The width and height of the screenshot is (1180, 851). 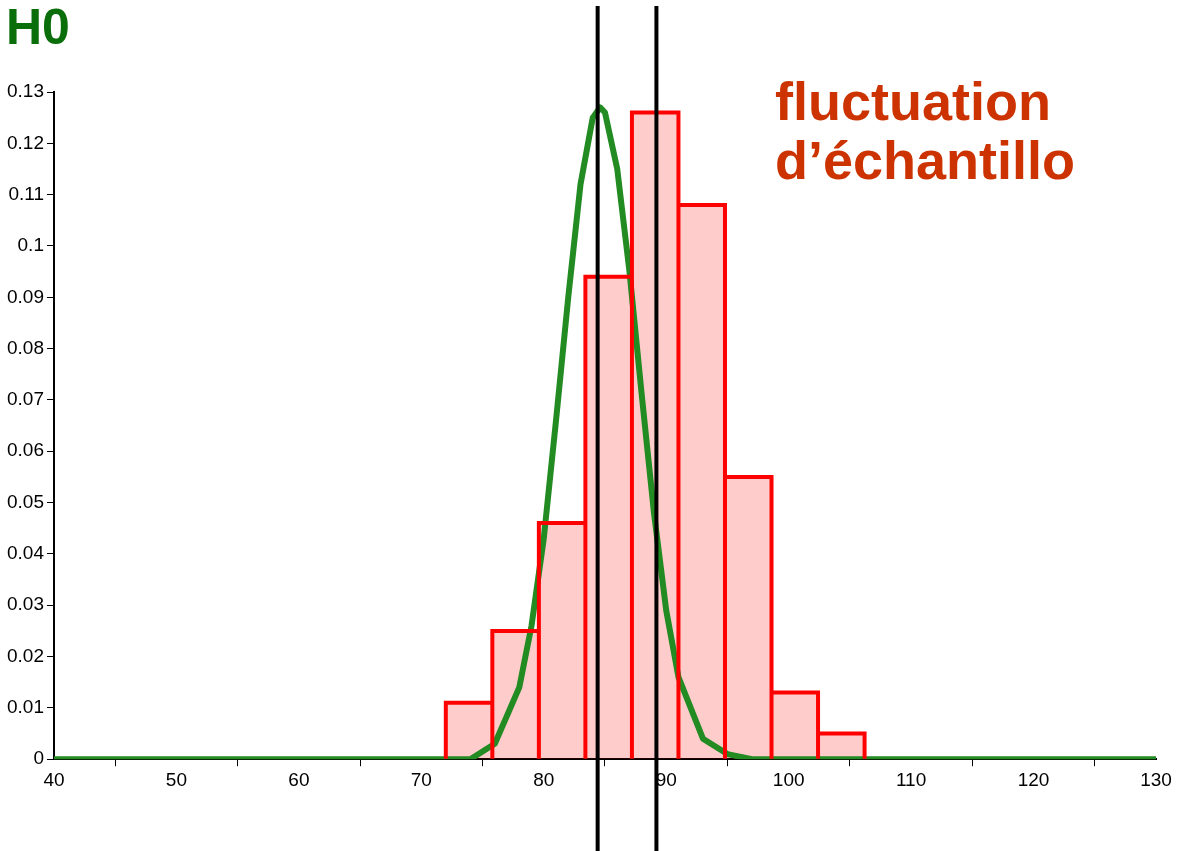 I want to click on x-tick-label: 40, so click(x=54, y=779).